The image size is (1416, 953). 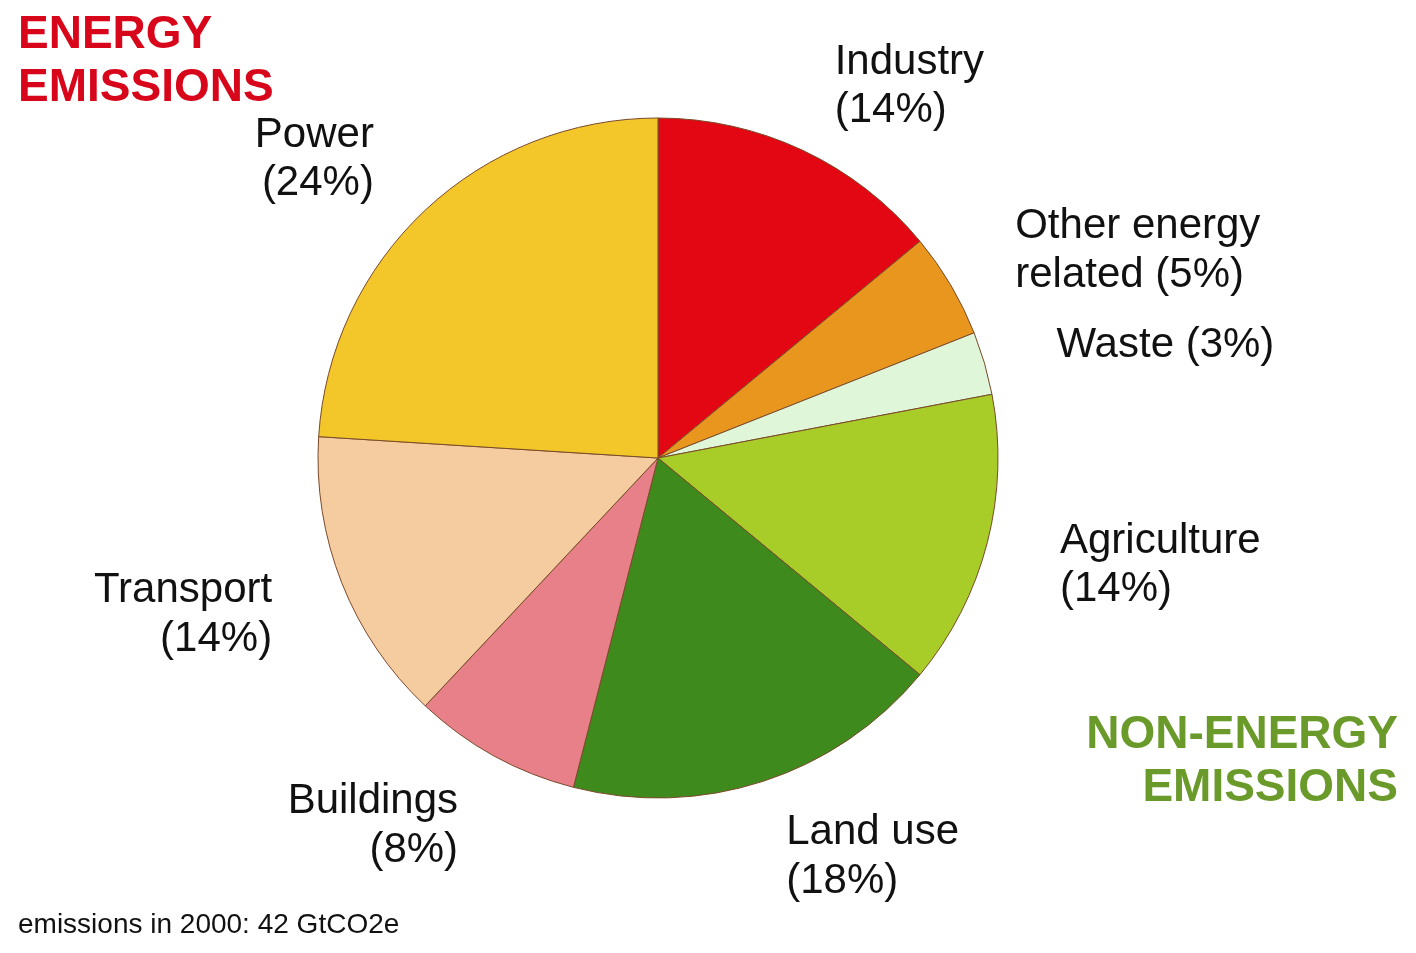 What do you see at coordinates (314, 133) in the screenshot?
I see `slice-label: Power` at bounding box center [314, 133].